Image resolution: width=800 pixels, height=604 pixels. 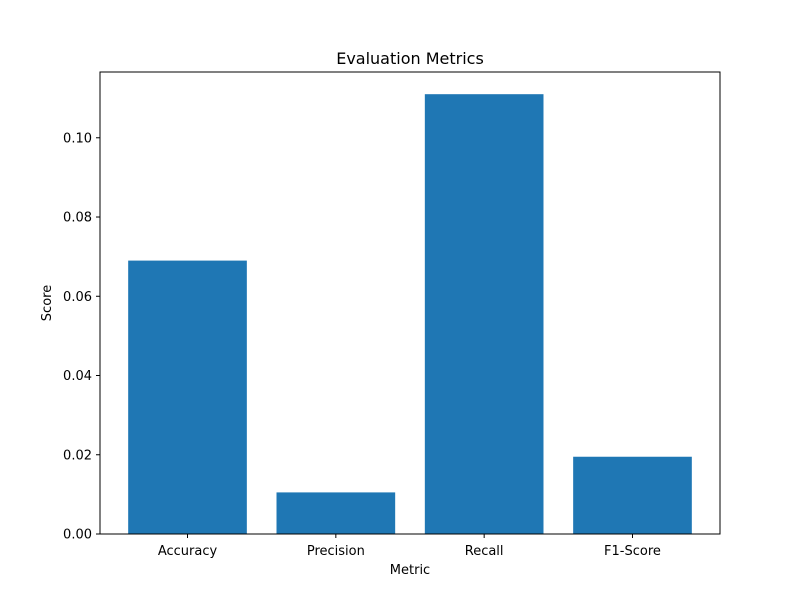 I want to click on x-tick-label: F1-Score, so click(x=632, y=551).